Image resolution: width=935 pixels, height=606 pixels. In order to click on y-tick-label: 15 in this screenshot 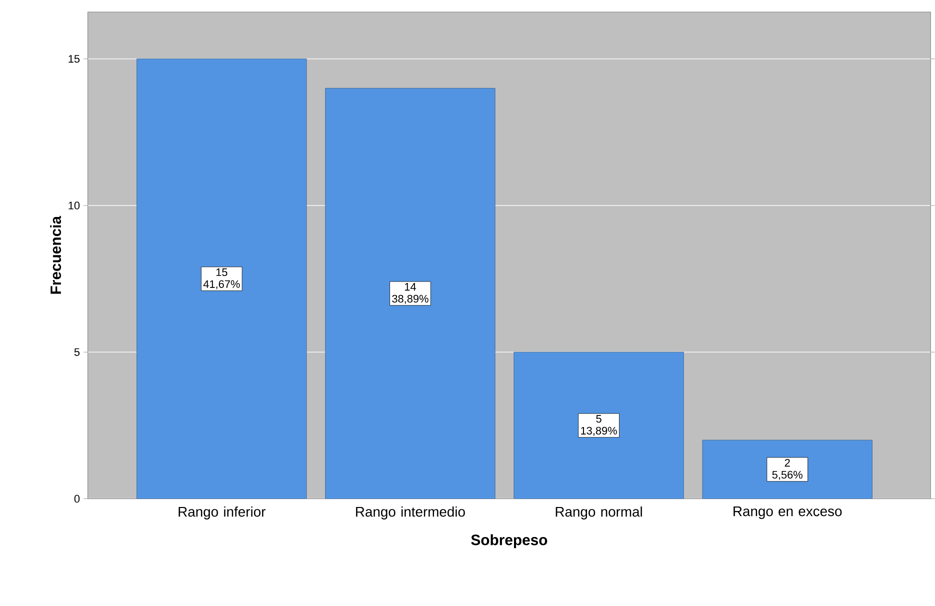, I will do `click(74, 58)`.